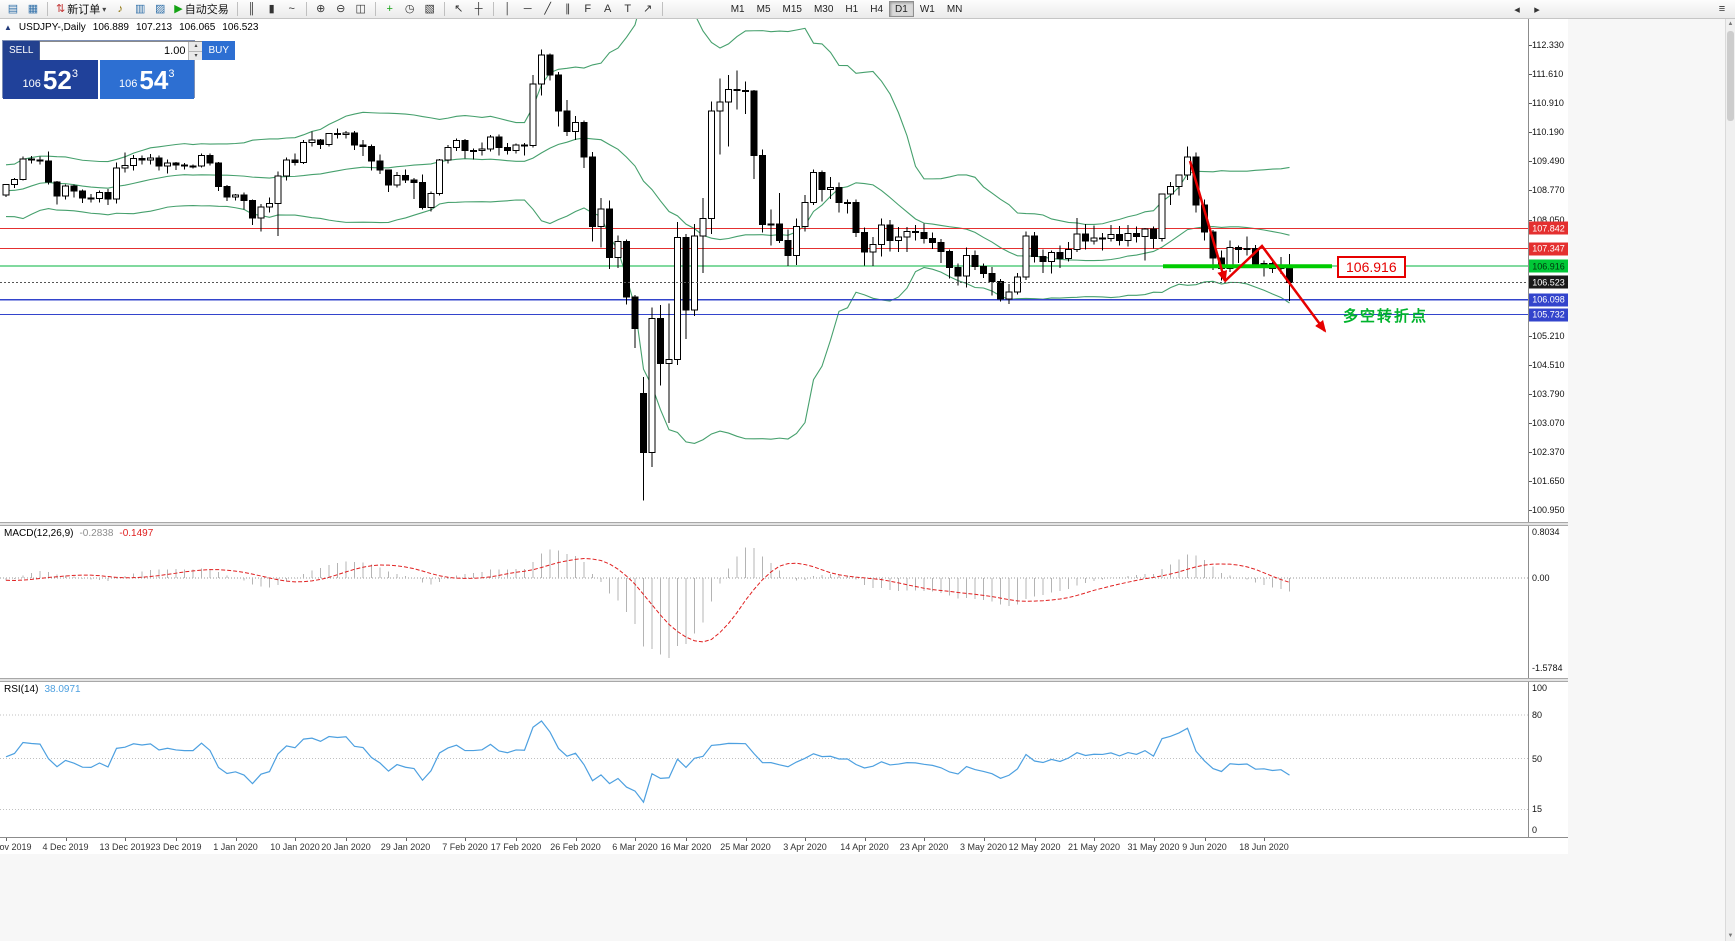  I want to click on new-order-button: ⇅ 新订单 ▾, so click(81, 9).